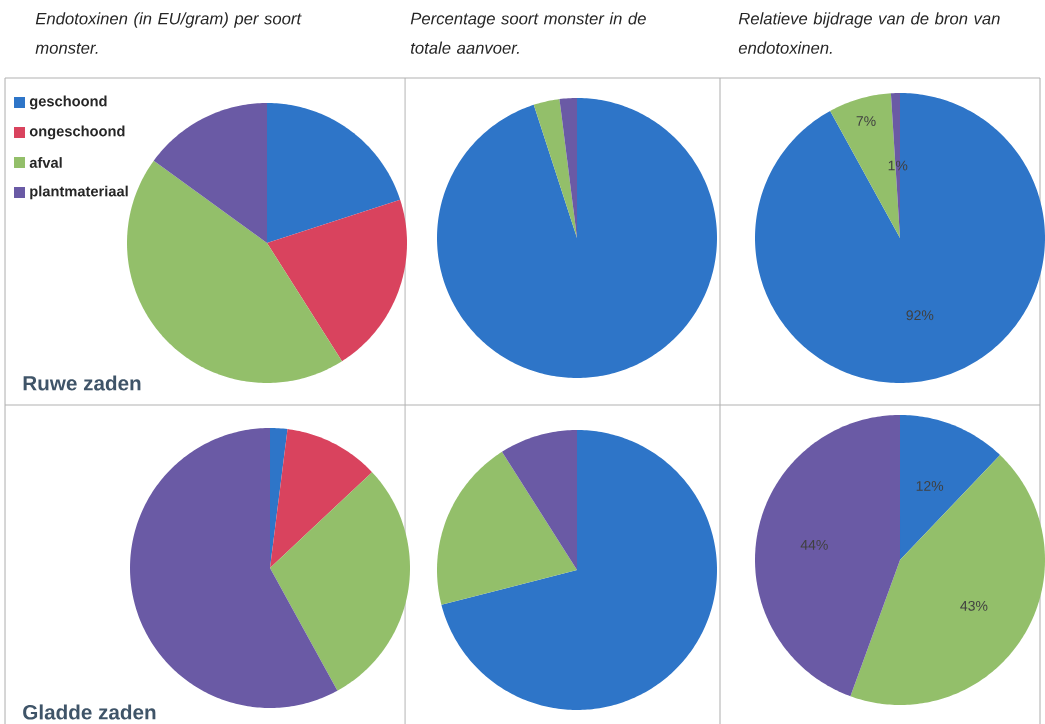  Describe the element at coordinates (930, 486) in the screenshot. I see `data-label: 12%` at that location.